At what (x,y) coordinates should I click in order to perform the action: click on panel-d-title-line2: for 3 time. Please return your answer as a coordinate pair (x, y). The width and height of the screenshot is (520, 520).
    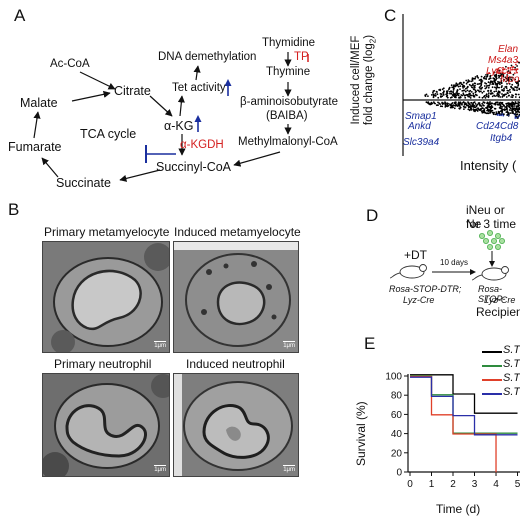
    Looking at the image, I should click on (491, 224).